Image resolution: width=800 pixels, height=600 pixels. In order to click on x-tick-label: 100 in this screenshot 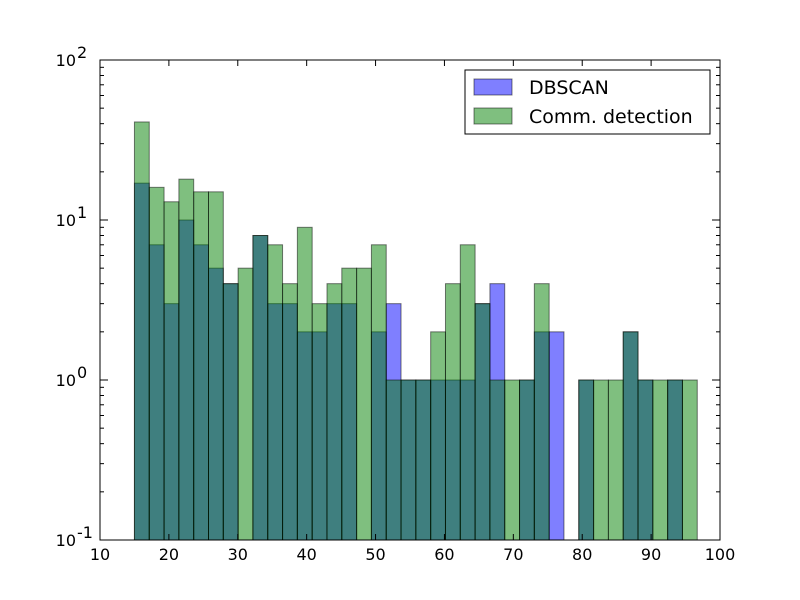, I will do `click(720, 554)`.